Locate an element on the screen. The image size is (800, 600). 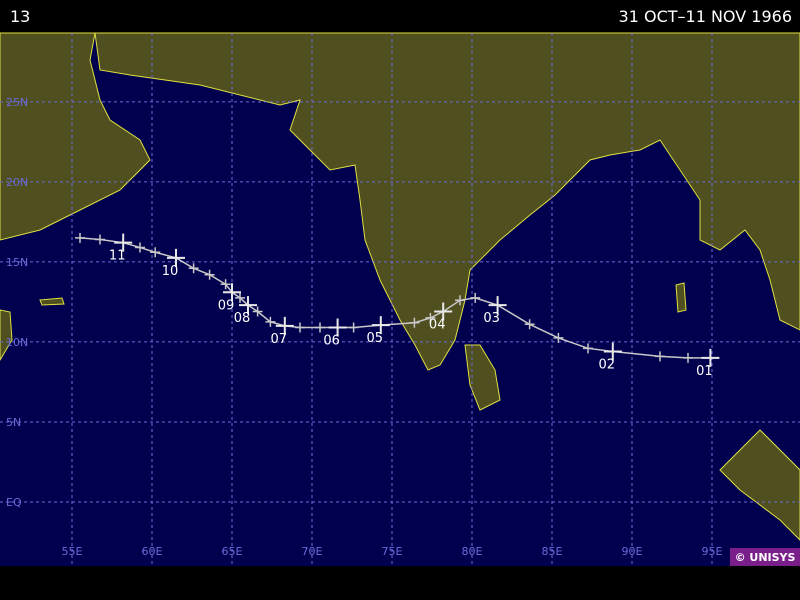
lat-label: 20N is located at coordinates (17, 182).